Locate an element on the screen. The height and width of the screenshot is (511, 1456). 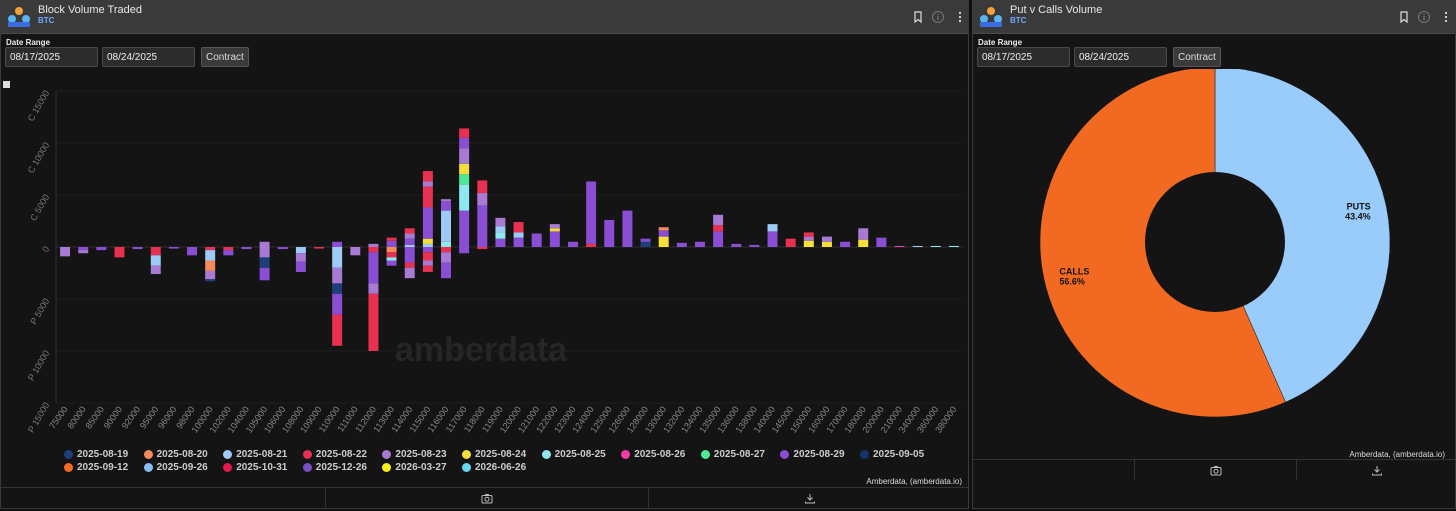
contract-button: Contract is located at coordinates (1197, 57).